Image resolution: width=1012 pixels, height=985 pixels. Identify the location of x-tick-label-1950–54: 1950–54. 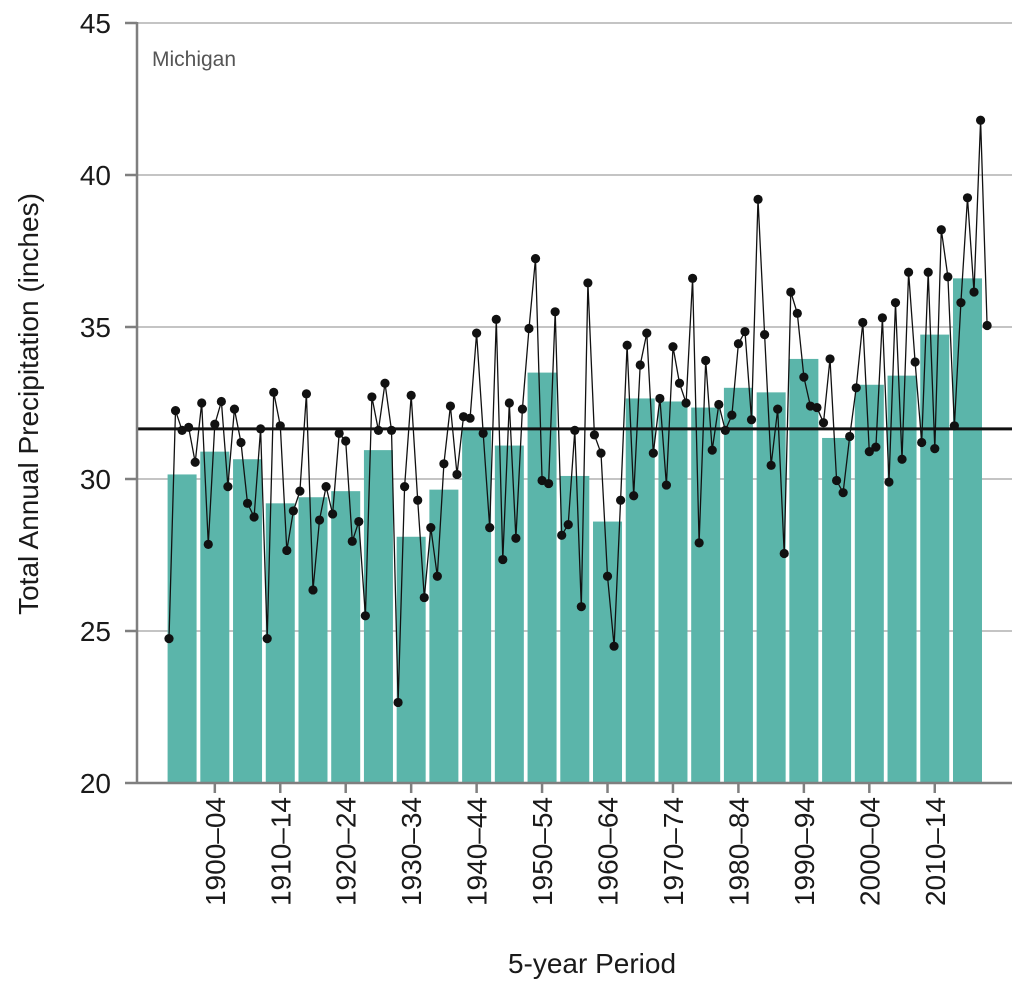
(542, 851).